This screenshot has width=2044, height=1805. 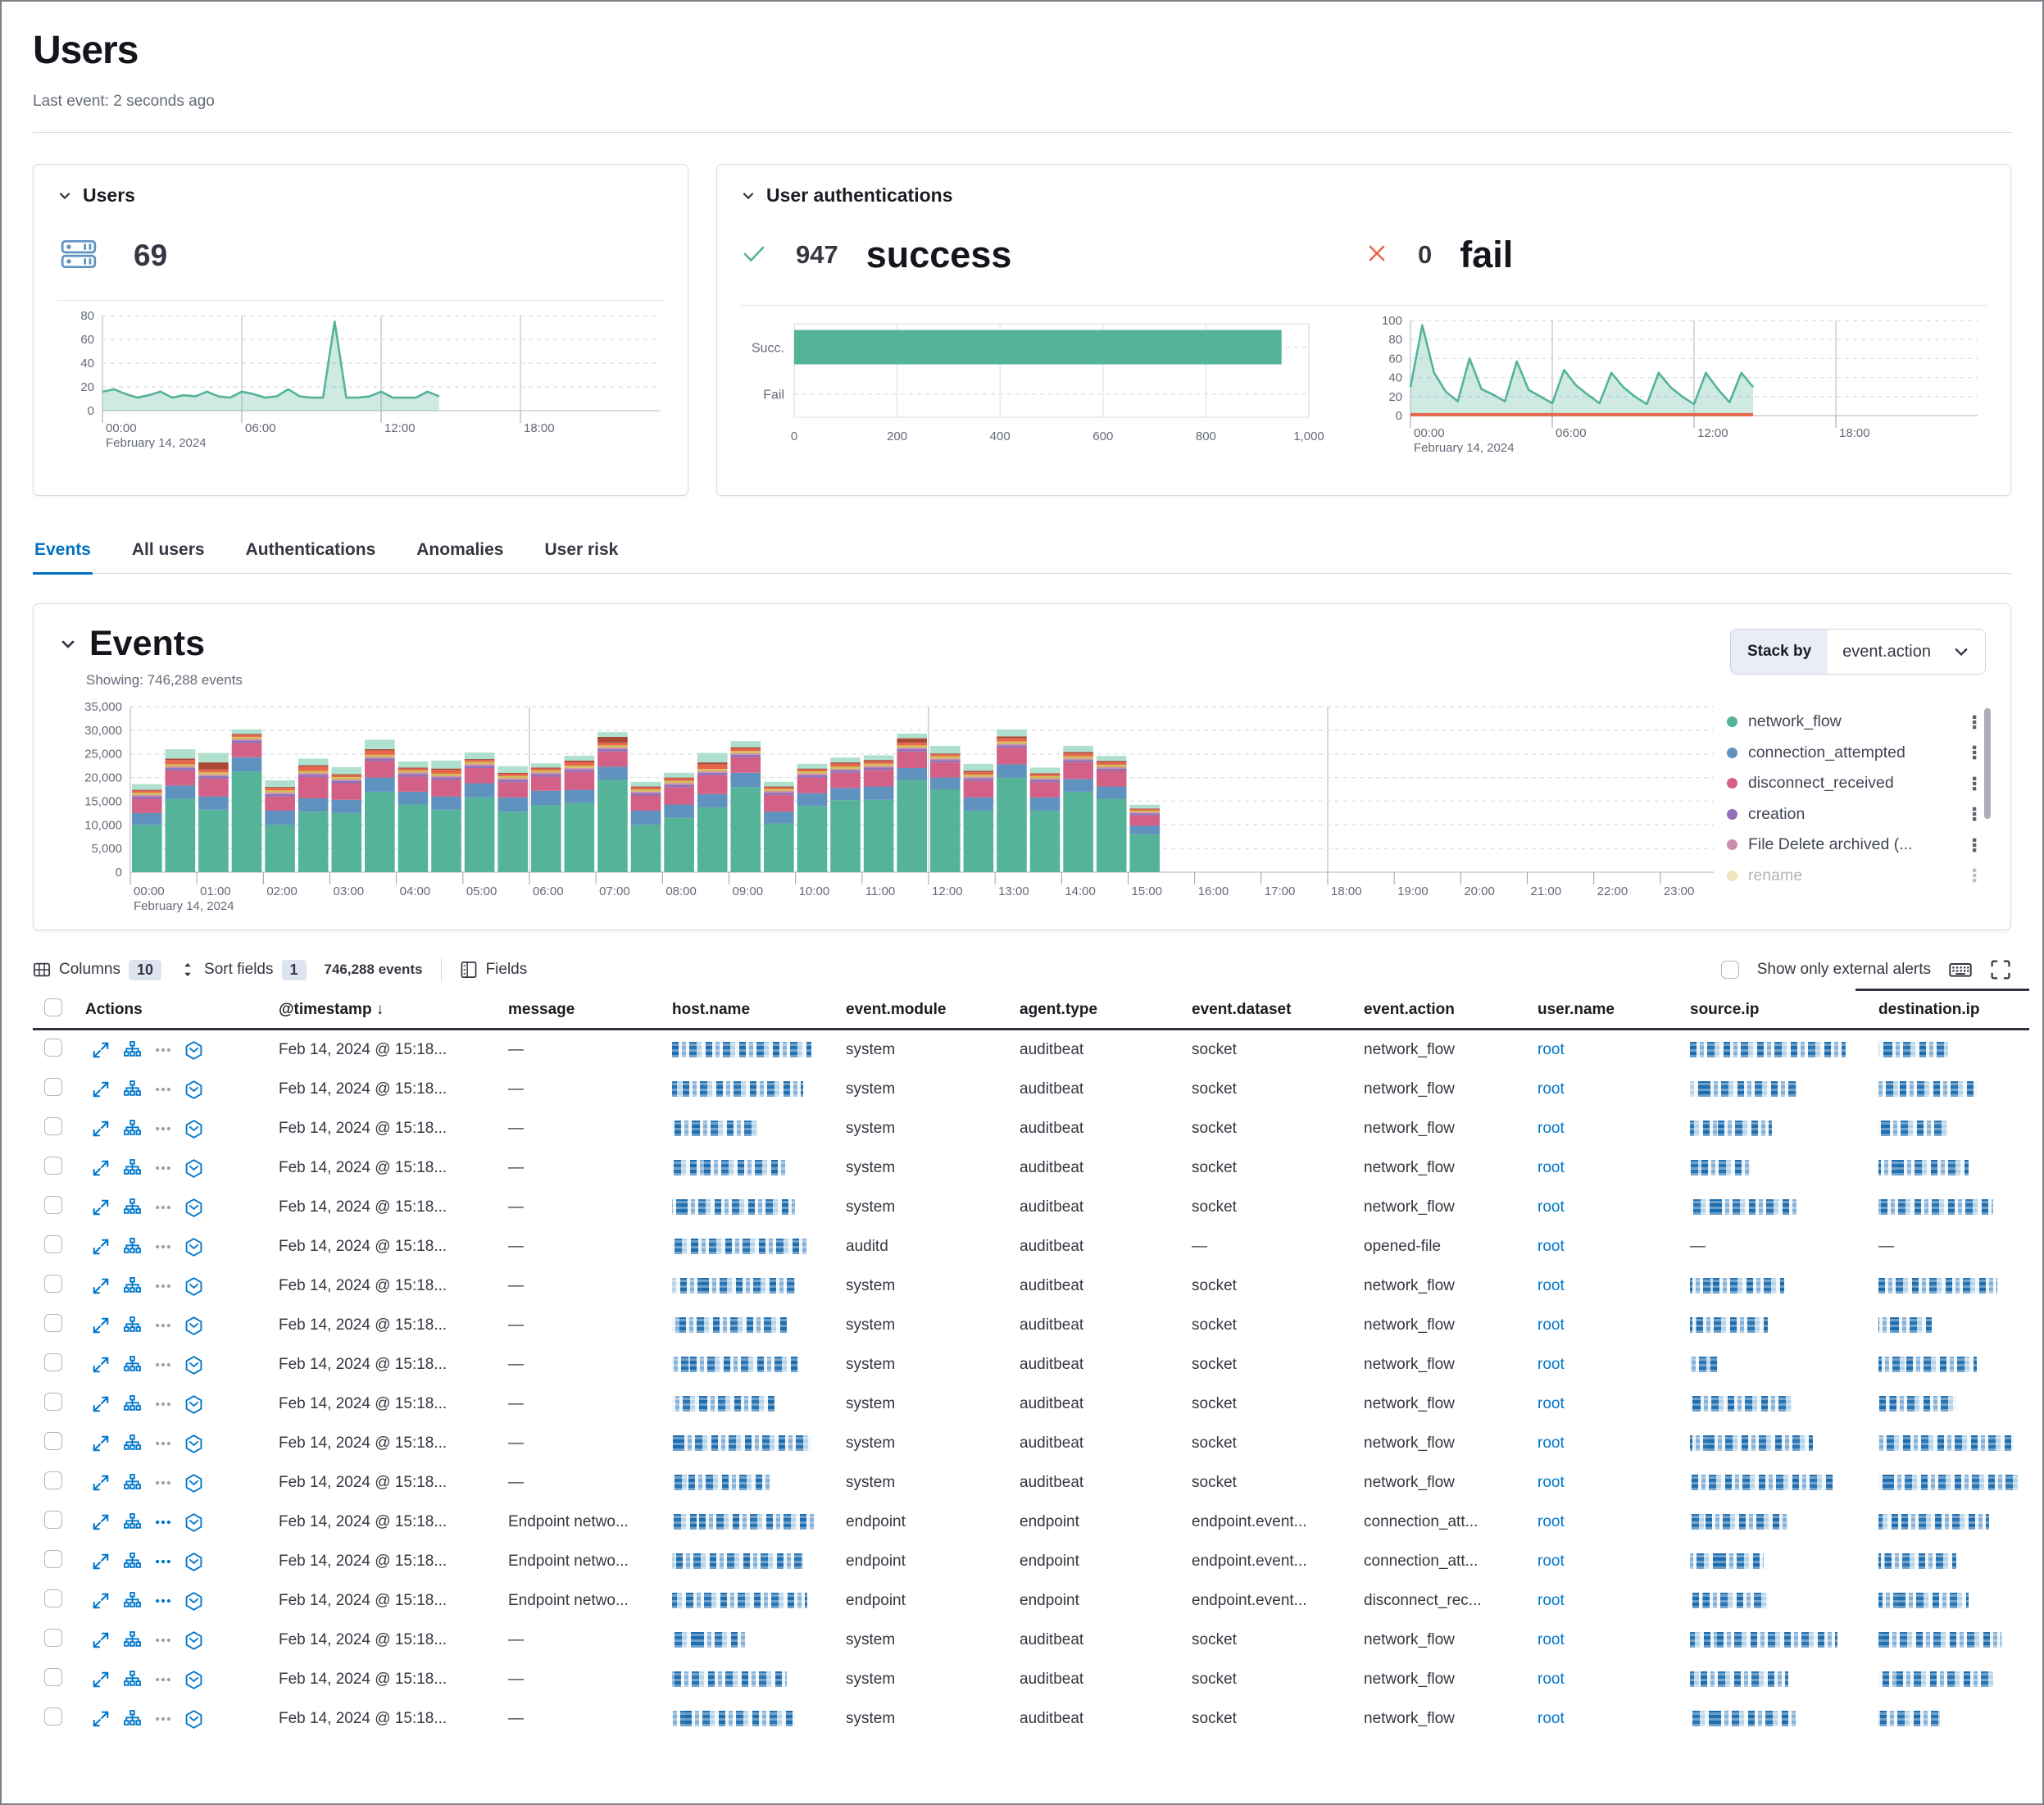 I want to click on select-all-checkbox, so click(x=53, y=1007).